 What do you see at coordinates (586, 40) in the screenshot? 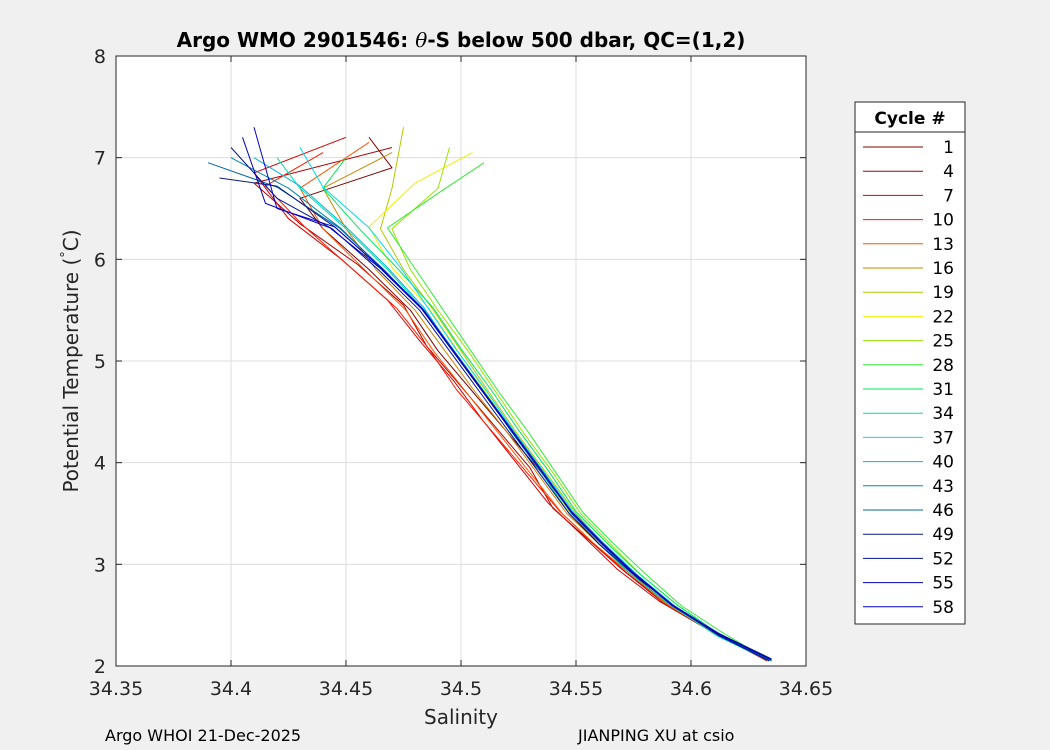
I see `title-suffix: -S below 500 dbar, QC=(1,2)` at bounding box center [586, 40].